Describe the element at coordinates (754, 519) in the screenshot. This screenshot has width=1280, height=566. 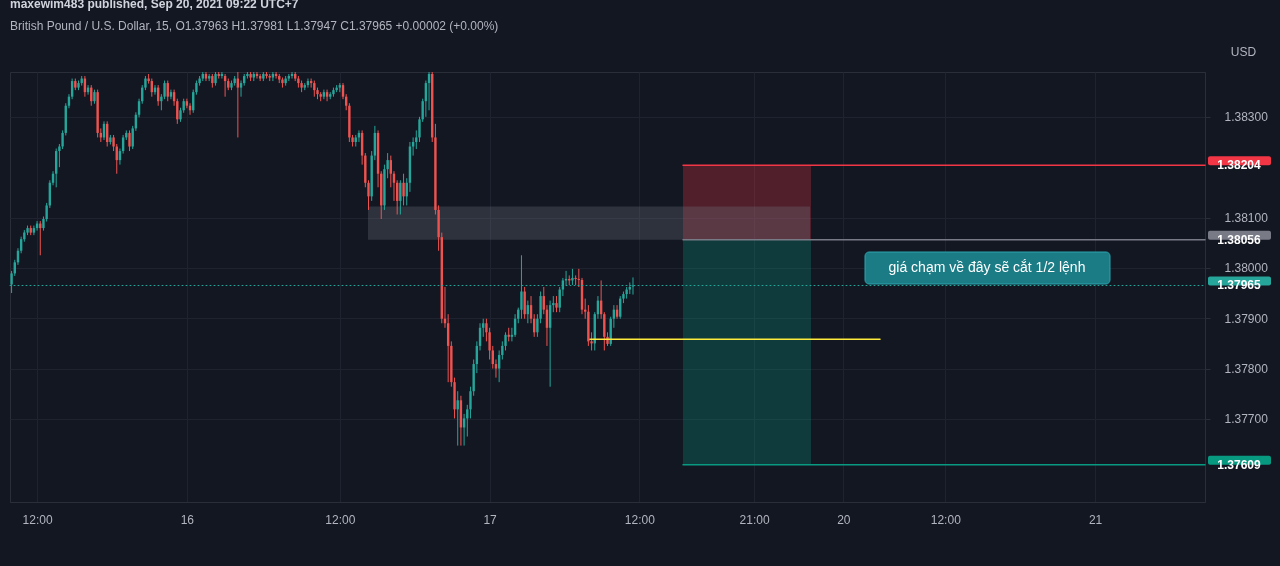
I see `x-tick-label: 21:00` at that location.